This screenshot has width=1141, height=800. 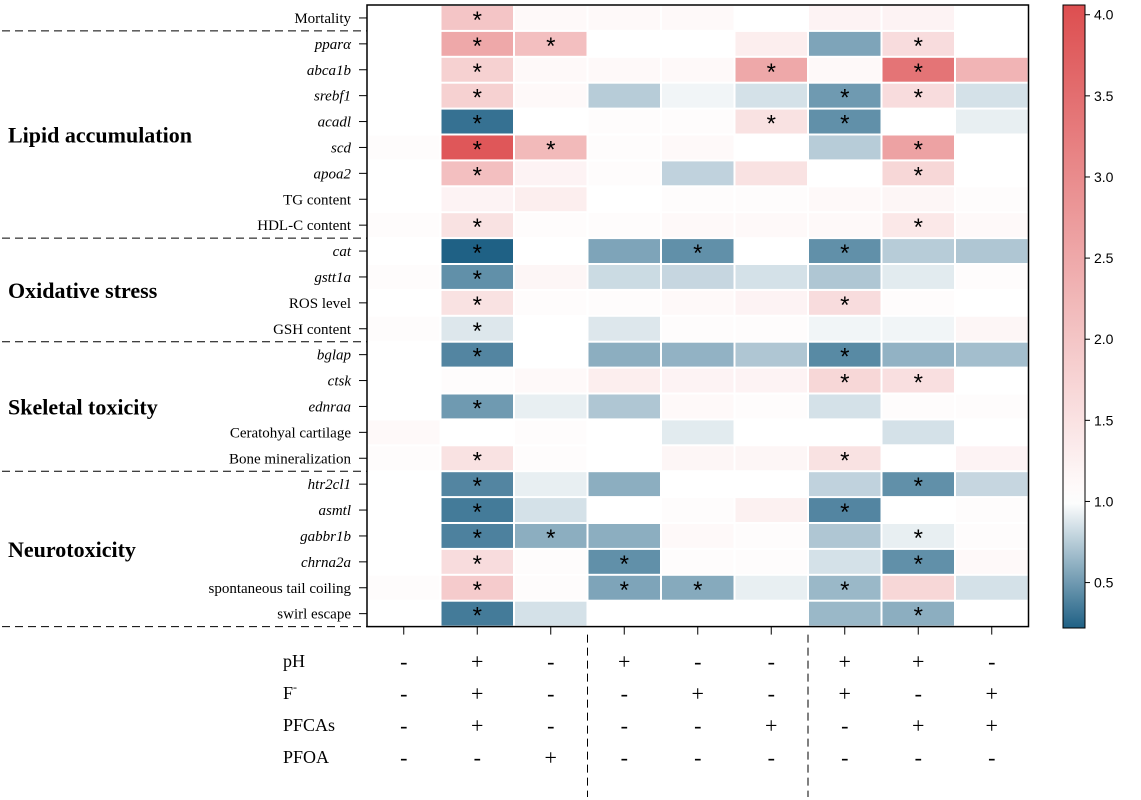 What do you see at coordinates (1104, 177) in the screenshot?
I see `colorbar-tick-label: 3.0` at bounding box center [1104, 177].